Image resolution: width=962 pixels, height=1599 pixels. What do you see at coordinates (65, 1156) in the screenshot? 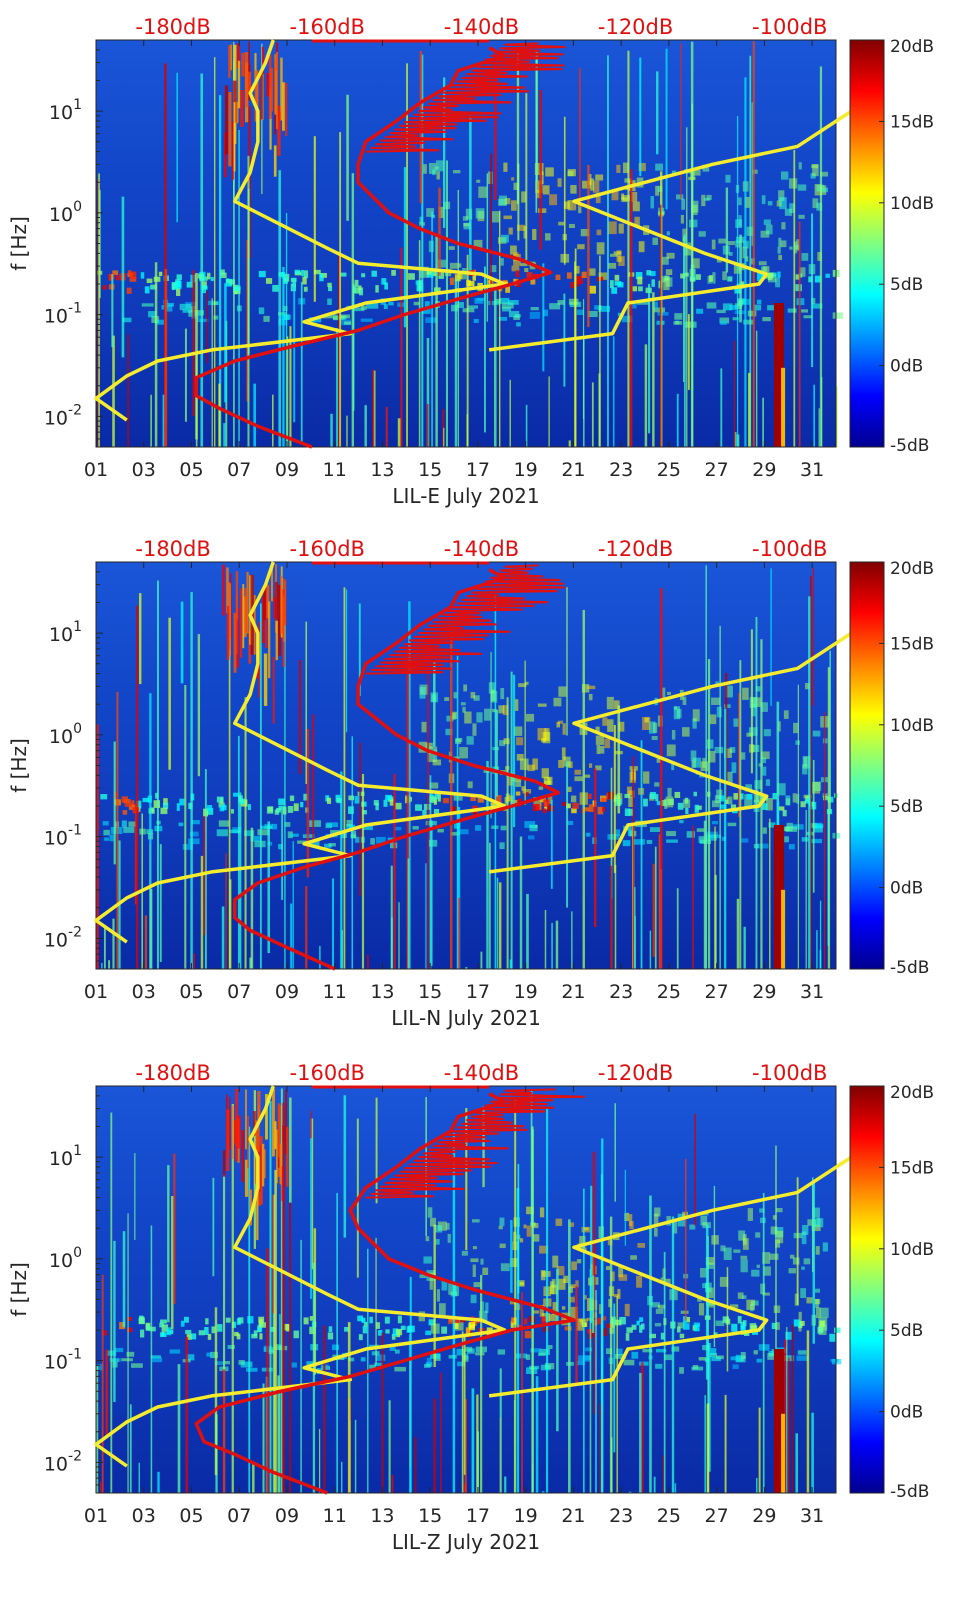
I see `y-tick-label: 10¹` at bounding box center [65, 1156].